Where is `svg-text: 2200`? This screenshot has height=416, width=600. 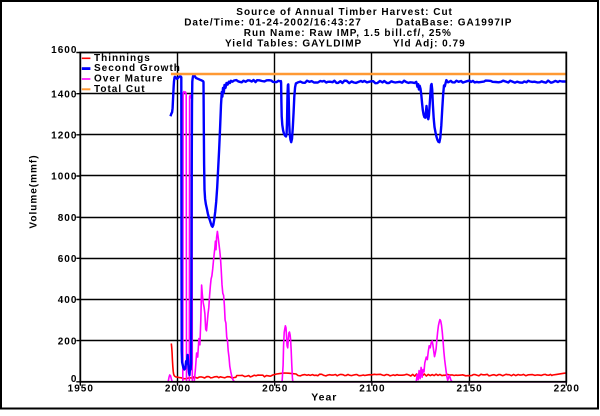
svg-text: 2200 is located at coordinates (567, 388).